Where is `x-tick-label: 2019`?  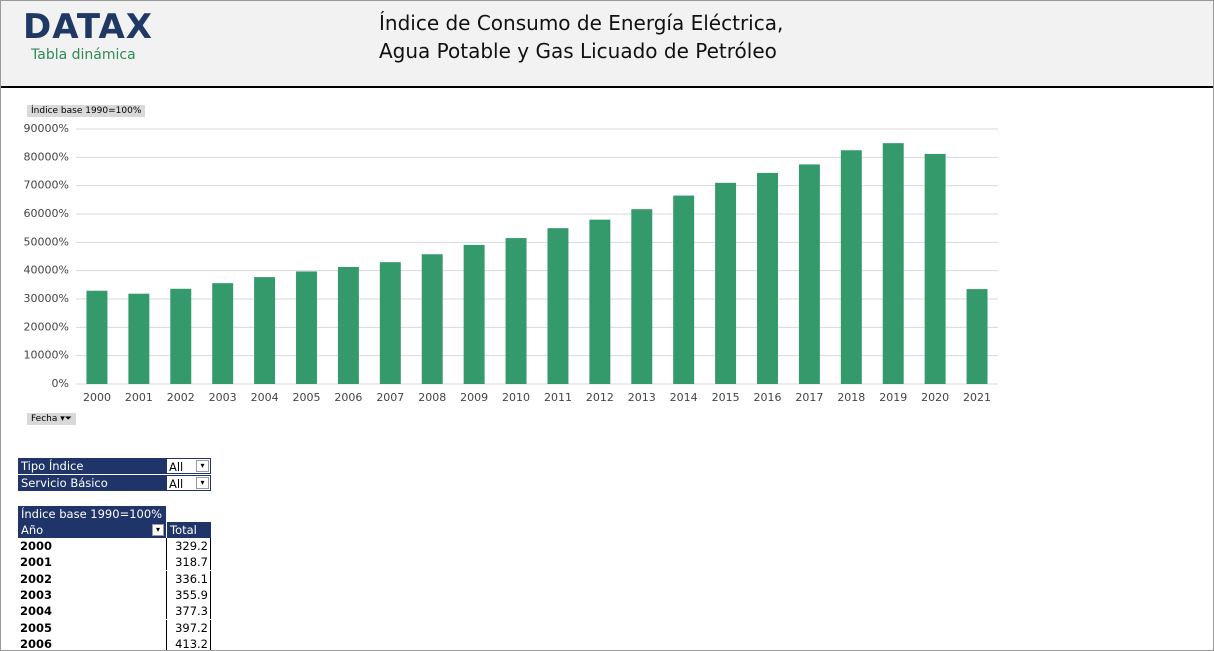
x-tick-label: 2019 is located at coordinates (893, 397).